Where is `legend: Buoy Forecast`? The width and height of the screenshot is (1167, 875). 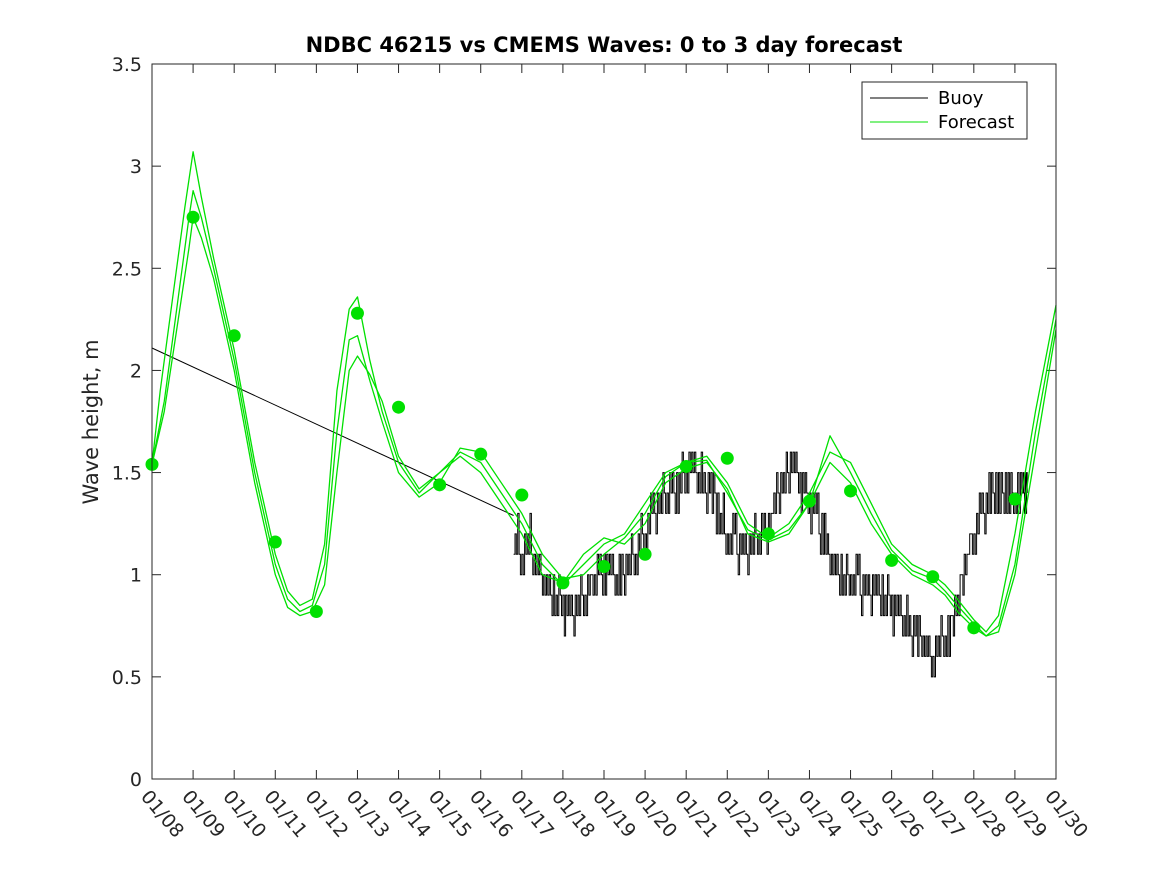
legend: Buoy Forecast is located at coordinates (944, 110).